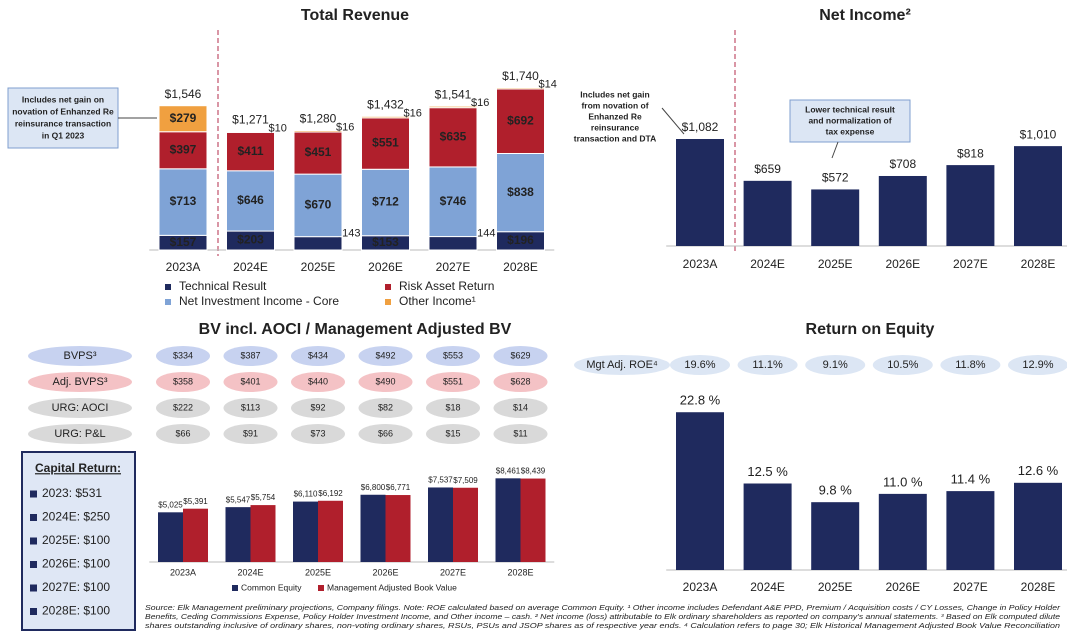 The width and height of the screenshot is (1067, 640). Describe the element at coordinates (1037, 365) in the screenshot. I see `row-value: 12.9%` at that location.